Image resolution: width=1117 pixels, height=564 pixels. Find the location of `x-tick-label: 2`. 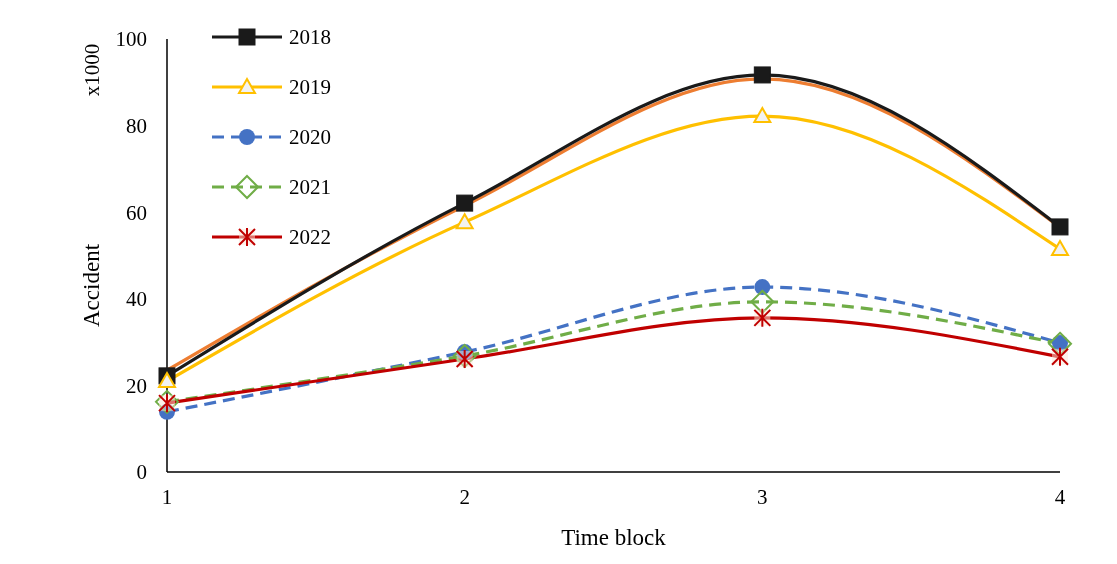

x-tick-label: 2 is located at coordinates (464, 497).